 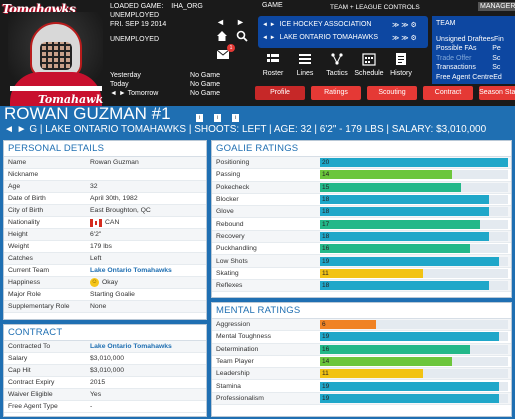 I want to click on player-portrait: Tomahawks, so click(x=55, y=59).